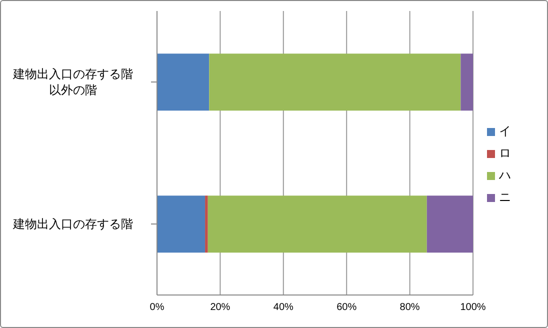 Image resolution: width=548 pixels, height=328 pixels. I want to click on legend-label: ニ, so click(505, 197).